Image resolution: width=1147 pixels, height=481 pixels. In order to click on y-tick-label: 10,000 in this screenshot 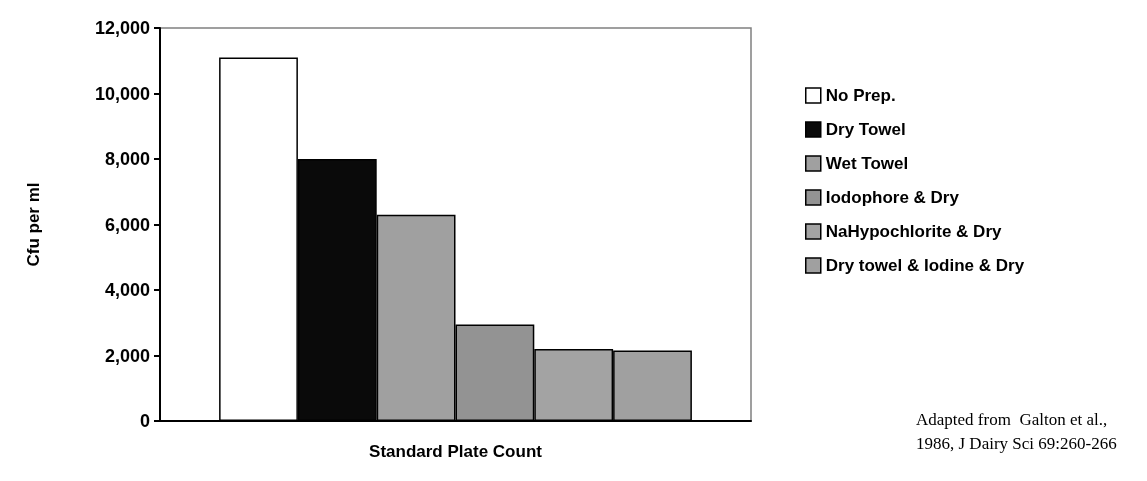, I will do `click(122, 93)`.